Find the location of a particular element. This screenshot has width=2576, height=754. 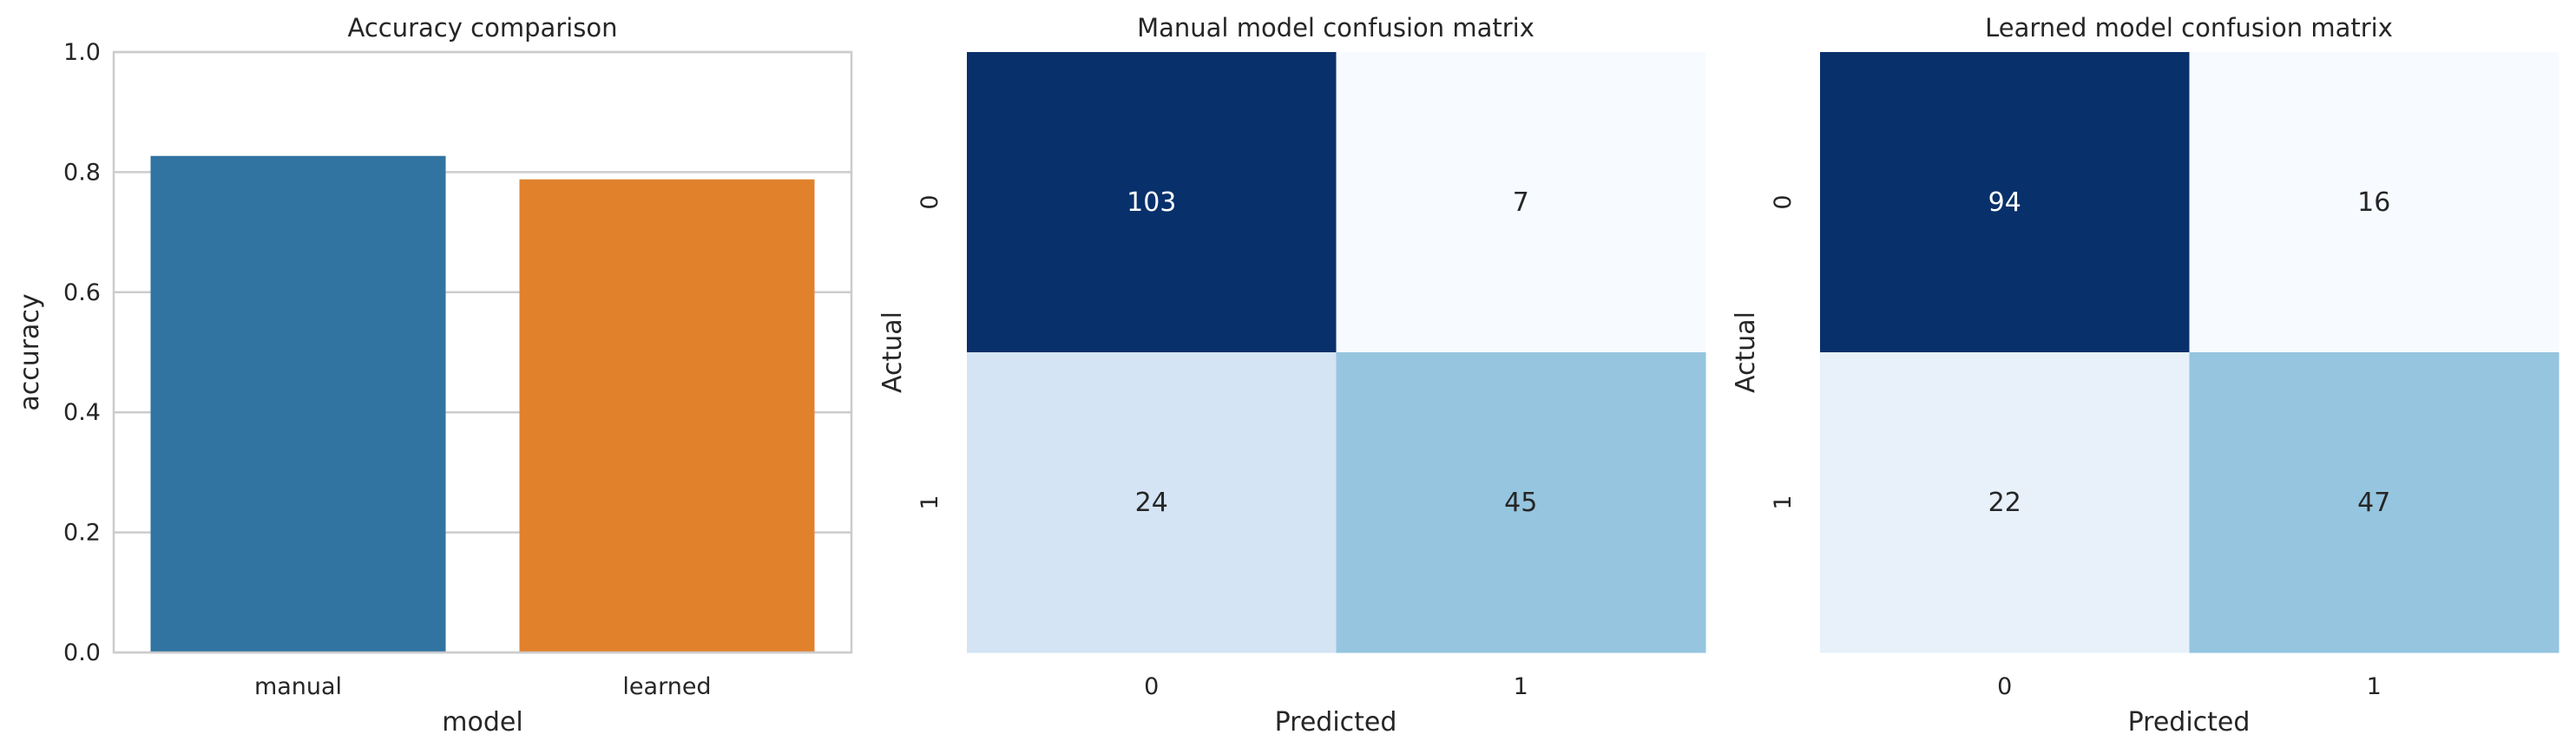

hm2-cell-value: 47 is located at coordinates (2373, 503).